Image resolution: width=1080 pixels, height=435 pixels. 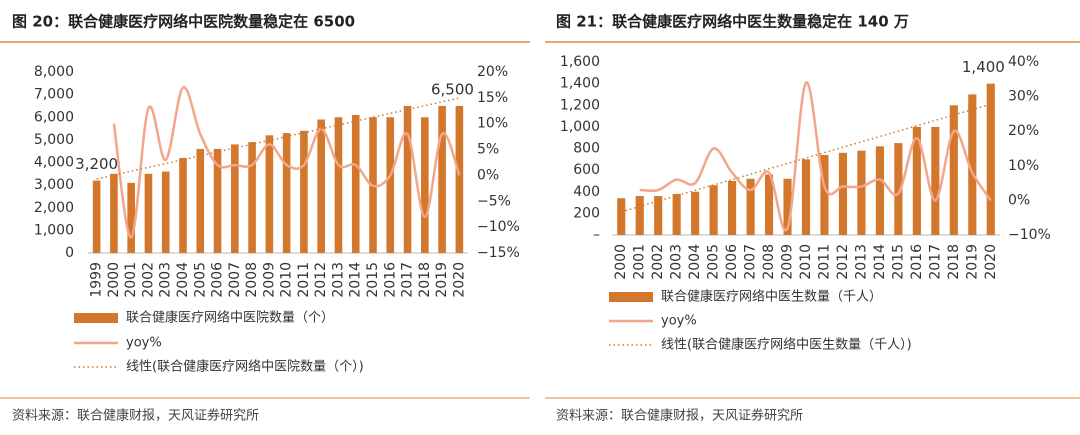 I want to click on y2-tick-label: 30%, so click(x=1023, y=97).